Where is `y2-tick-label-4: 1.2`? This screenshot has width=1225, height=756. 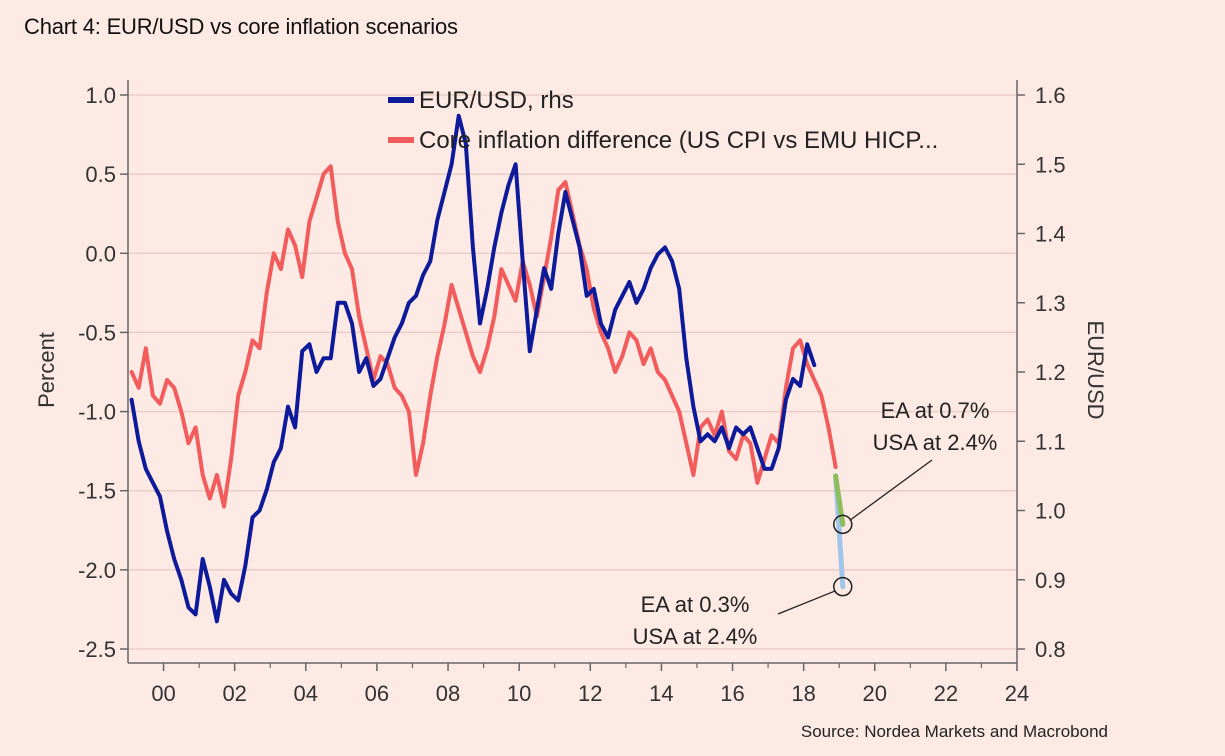
y2-tick-label-4: 1.2 is located at coordinates (1050, 372).